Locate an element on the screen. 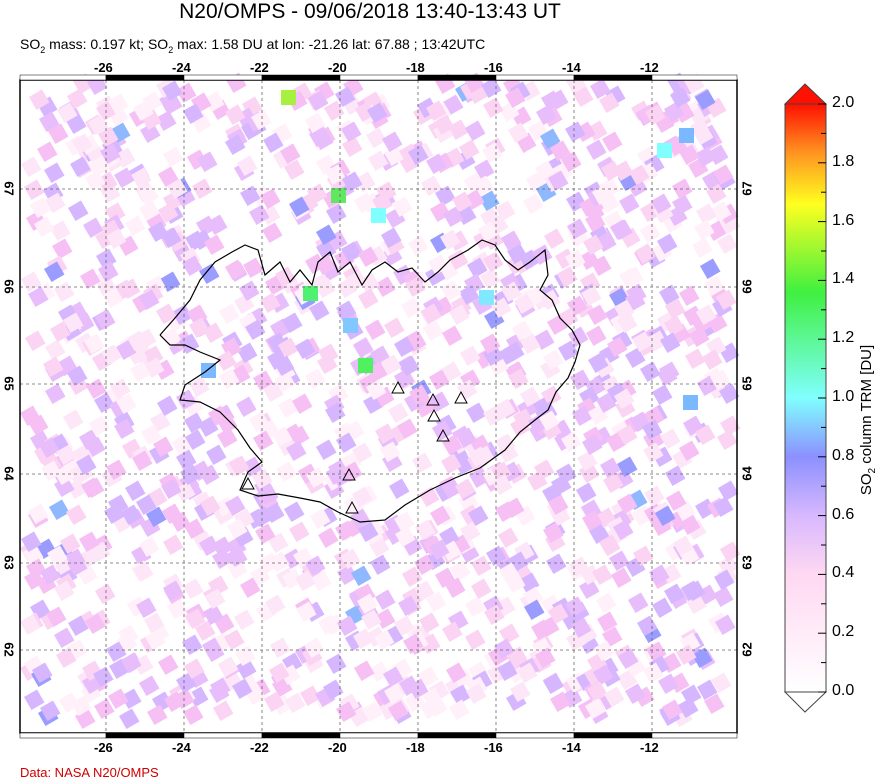  map-title: N20/OMPS - 09/06/2018 13:40-13:43 UT is located at coordinates (370, 11).